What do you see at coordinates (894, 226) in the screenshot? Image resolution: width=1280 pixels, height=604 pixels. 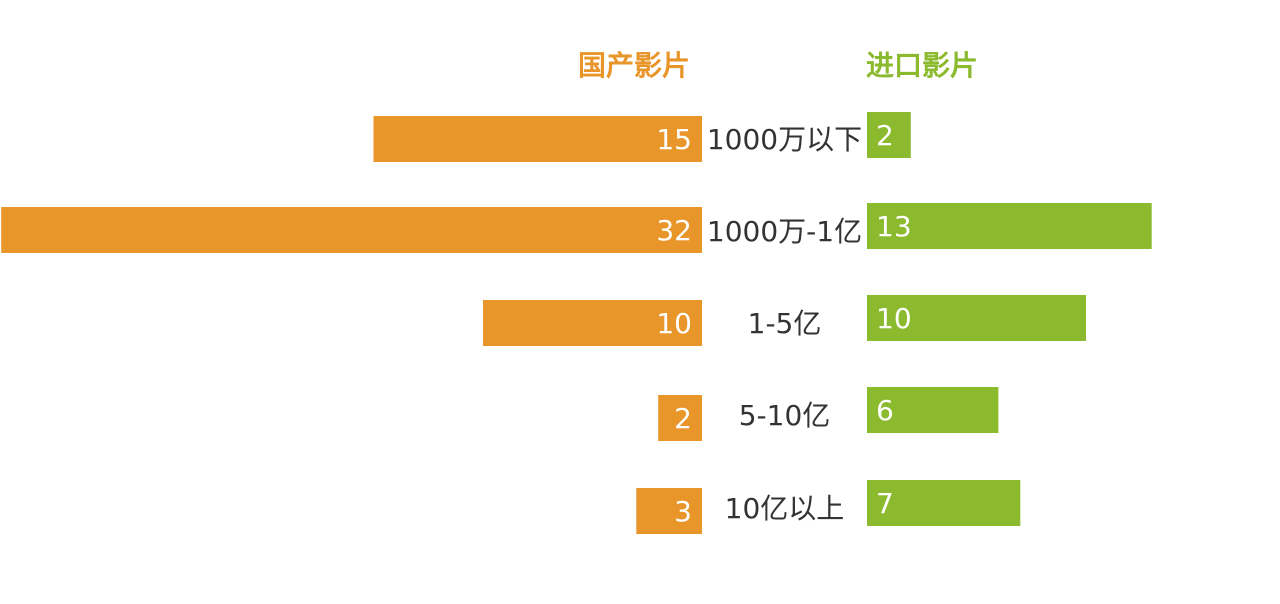 I see `value-label-imported: 13` at bounding box center [894, 226].